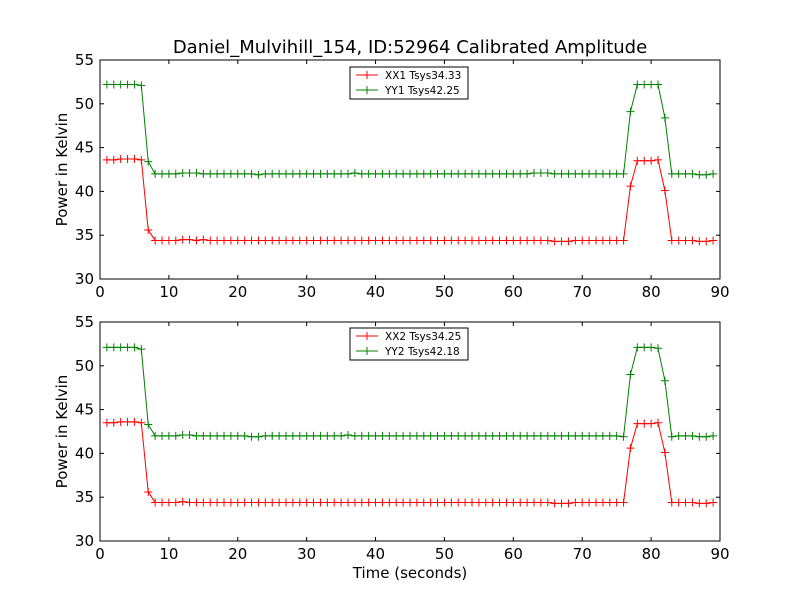 The image size is (800, 600). Describe the element at coordinates (84, 453) in the screenshot. I see `y-tick-label: 40` at that location.